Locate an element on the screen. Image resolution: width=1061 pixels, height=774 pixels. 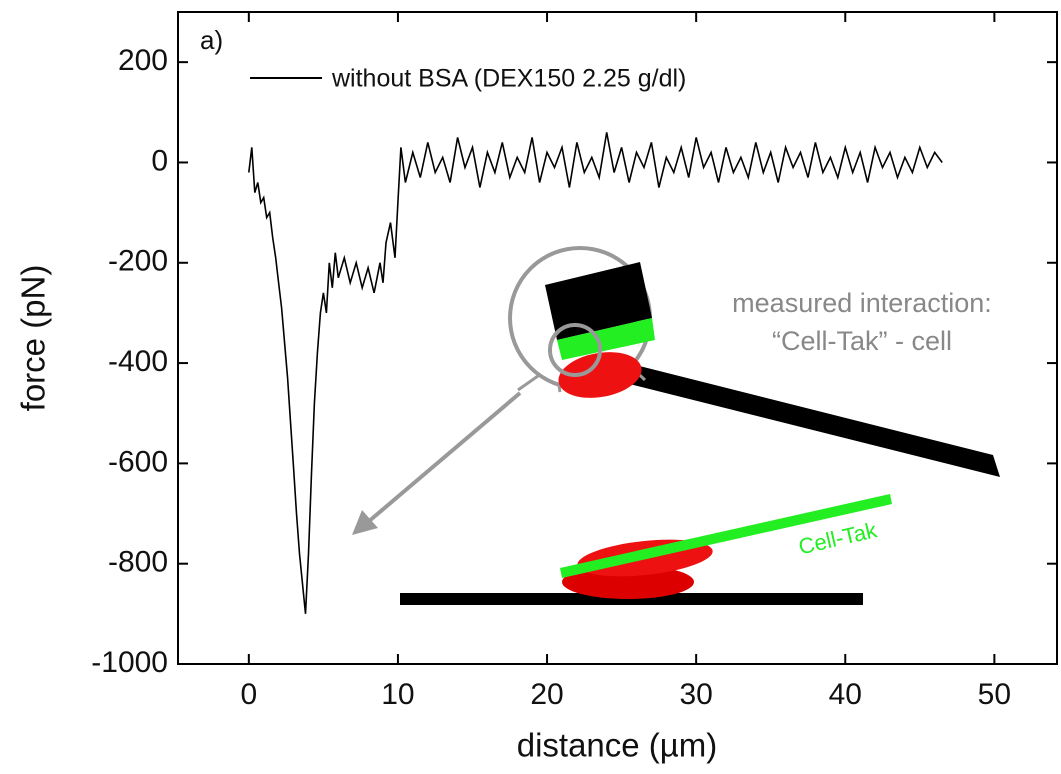
panel-label: a) is located at coordinates (211, 40).